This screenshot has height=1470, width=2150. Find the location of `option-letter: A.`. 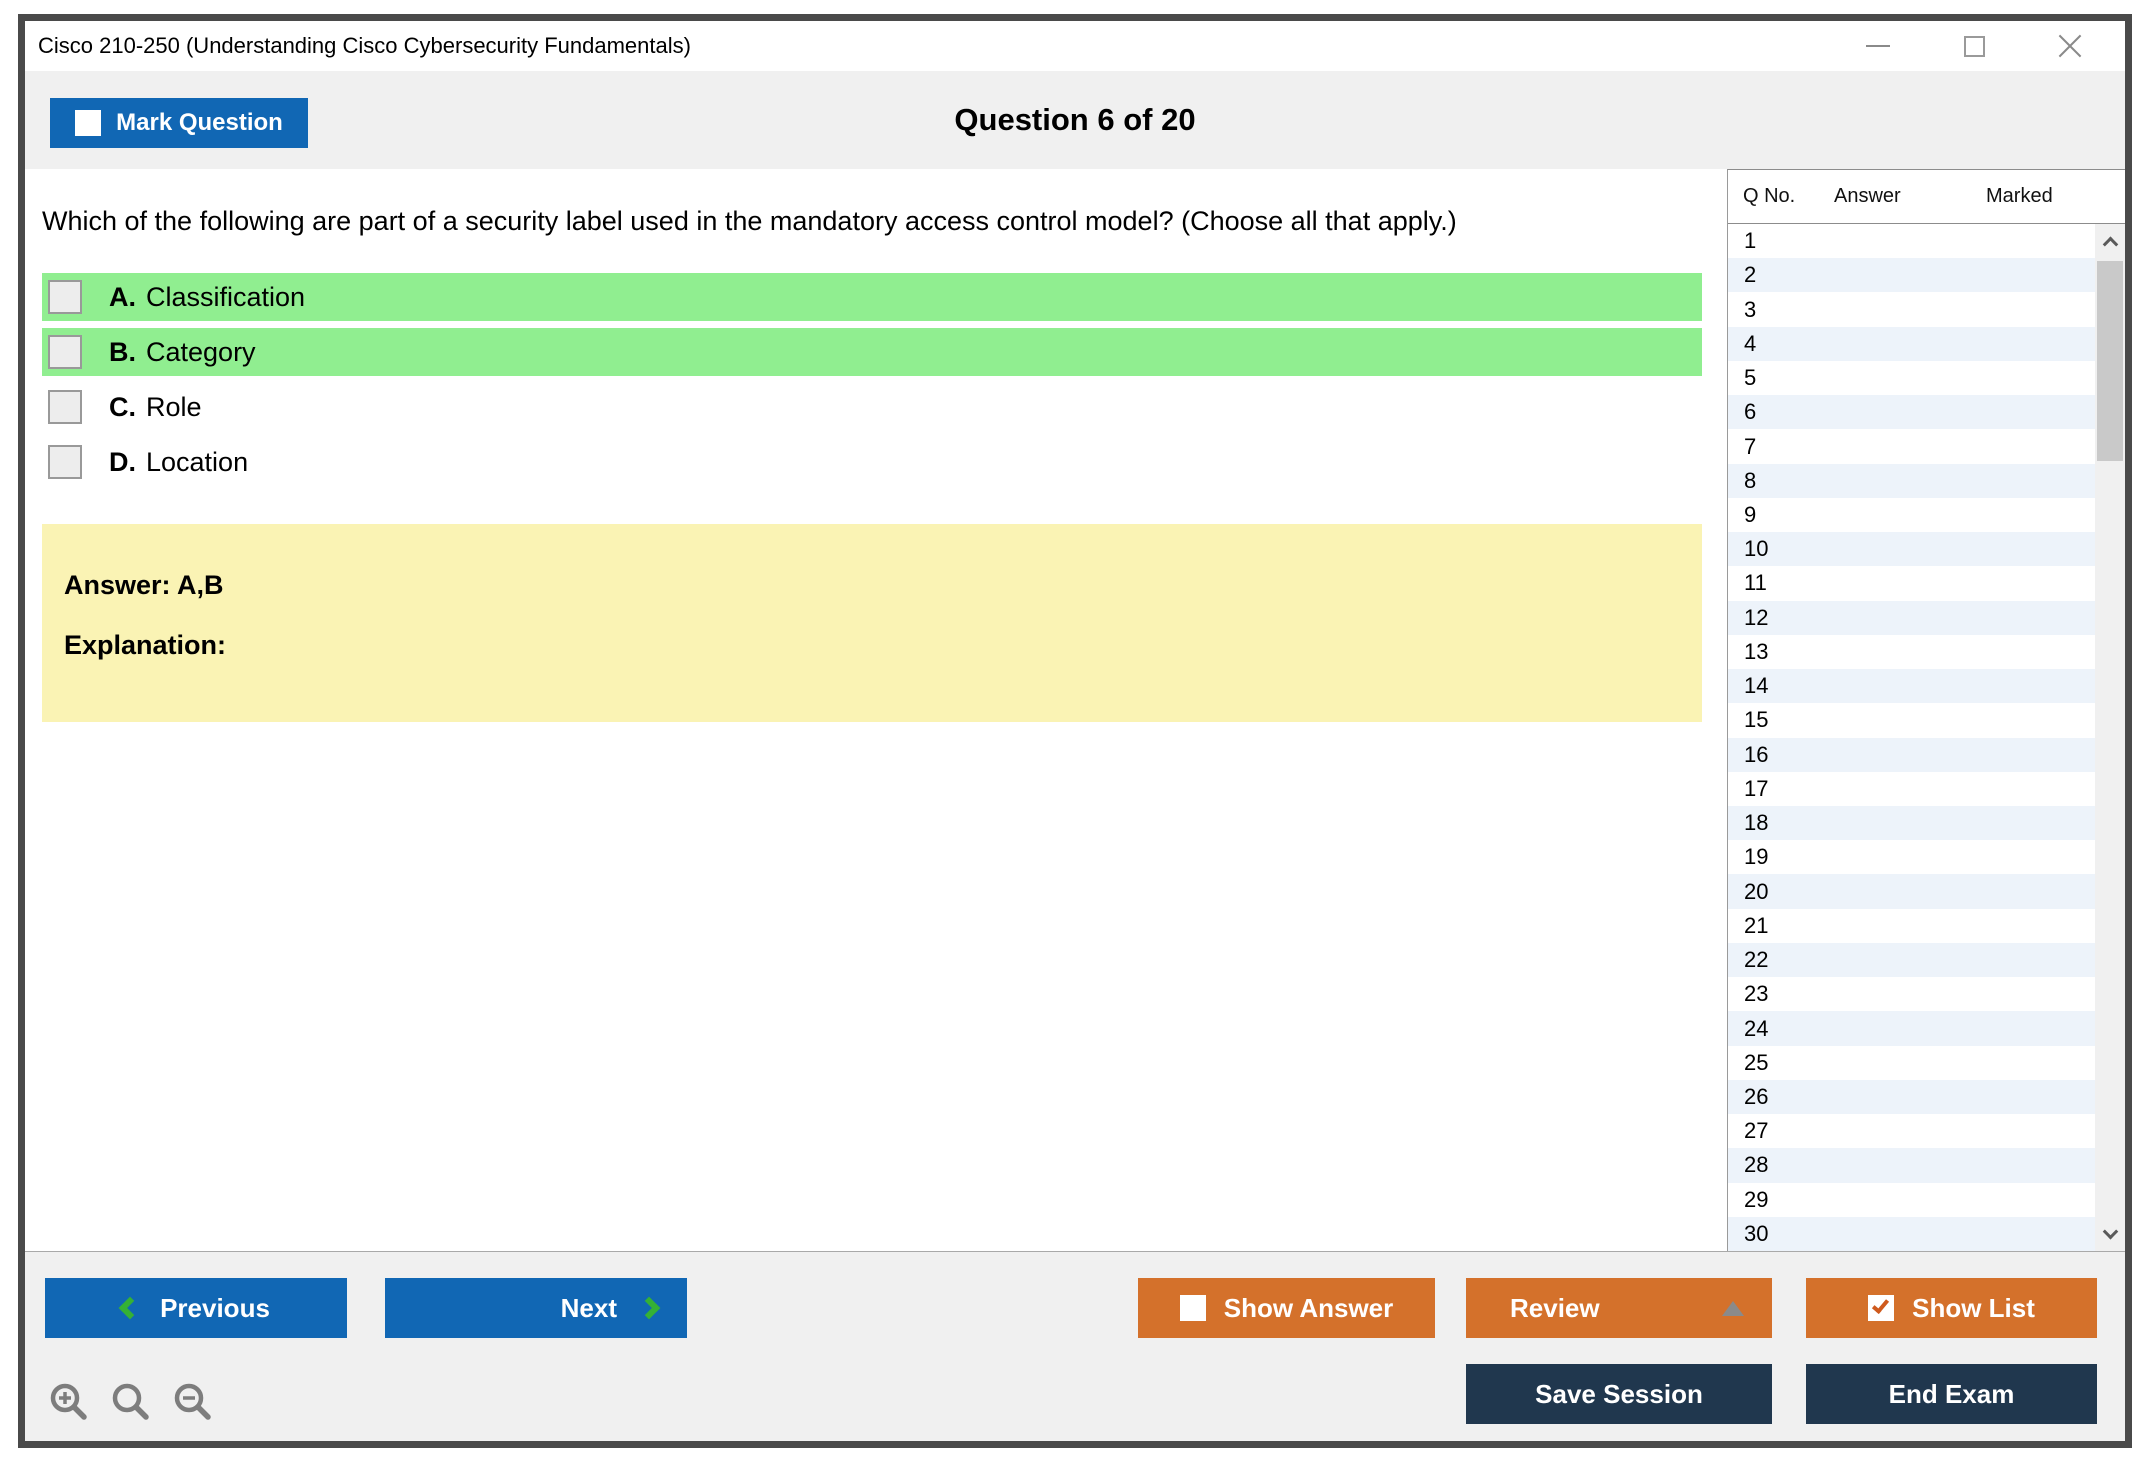

option-letter: A. is located at coordinates (122, 296).